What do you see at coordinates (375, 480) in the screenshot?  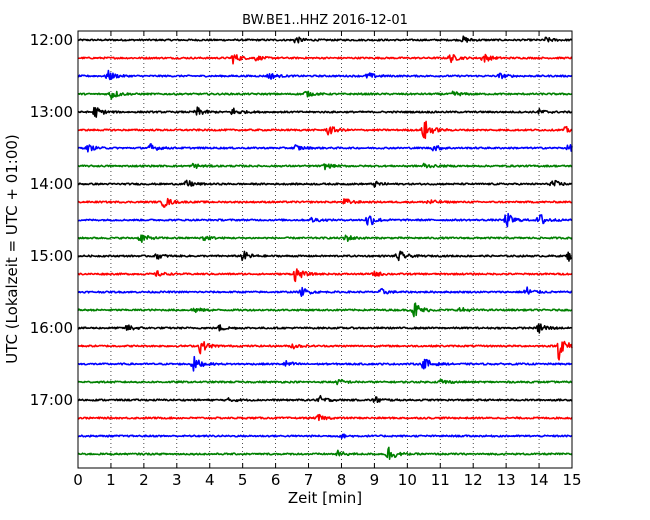 I see `x-tick-label: 9` at bounding box center [375, 480].